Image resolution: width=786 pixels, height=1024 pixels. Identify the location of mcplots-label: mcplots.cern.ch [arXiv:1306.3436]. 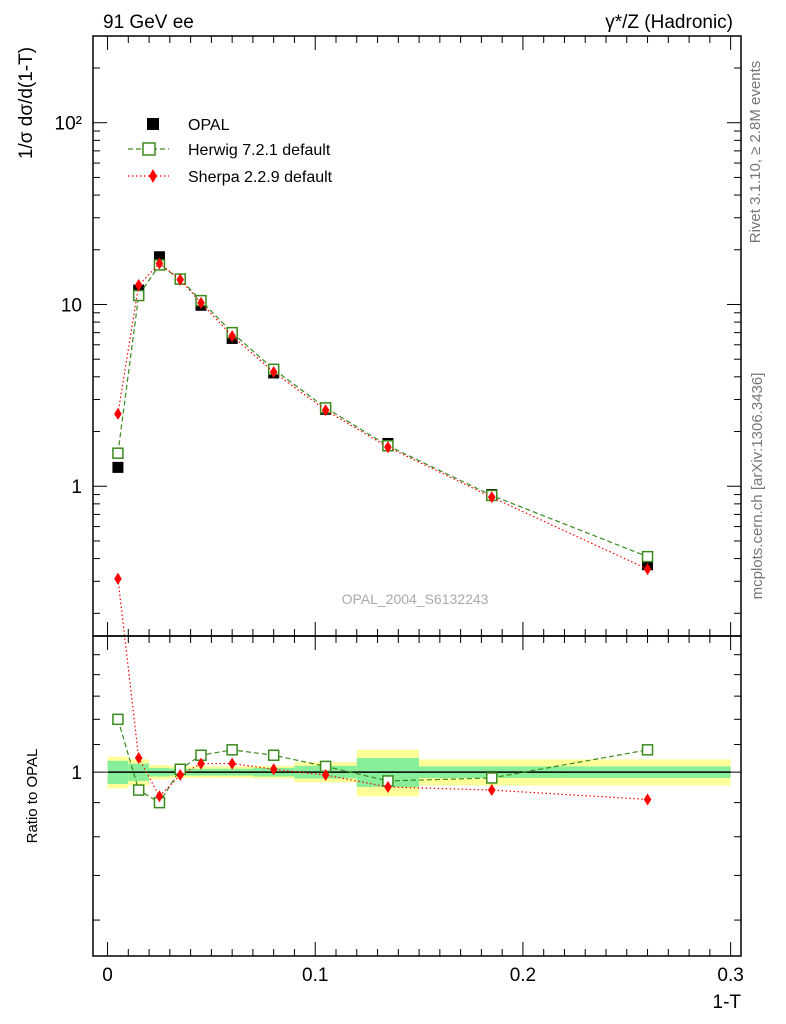
(757, 486).